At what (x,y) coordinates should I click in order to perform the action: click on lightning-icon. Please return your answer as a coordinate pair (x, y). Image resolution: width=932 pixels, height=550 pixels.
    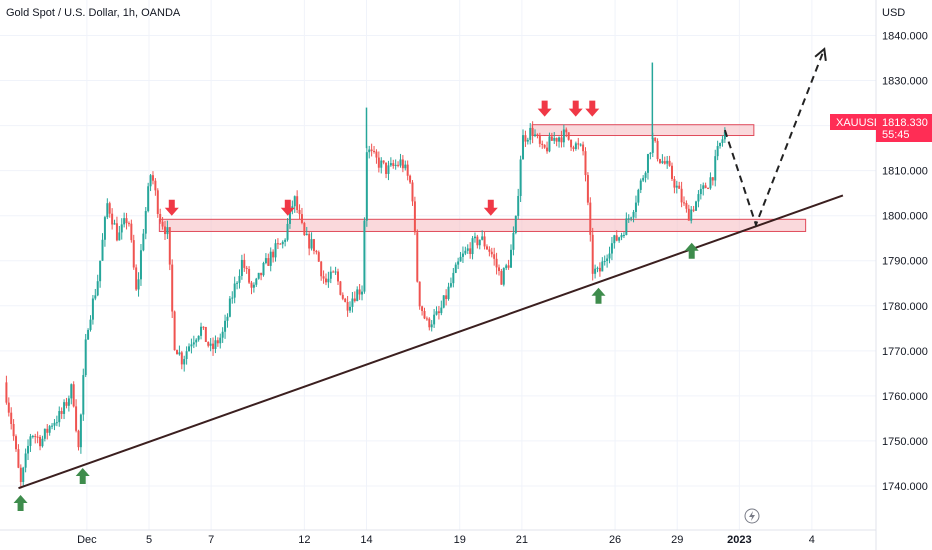
    Looking at the image, I should click on (752, 516).